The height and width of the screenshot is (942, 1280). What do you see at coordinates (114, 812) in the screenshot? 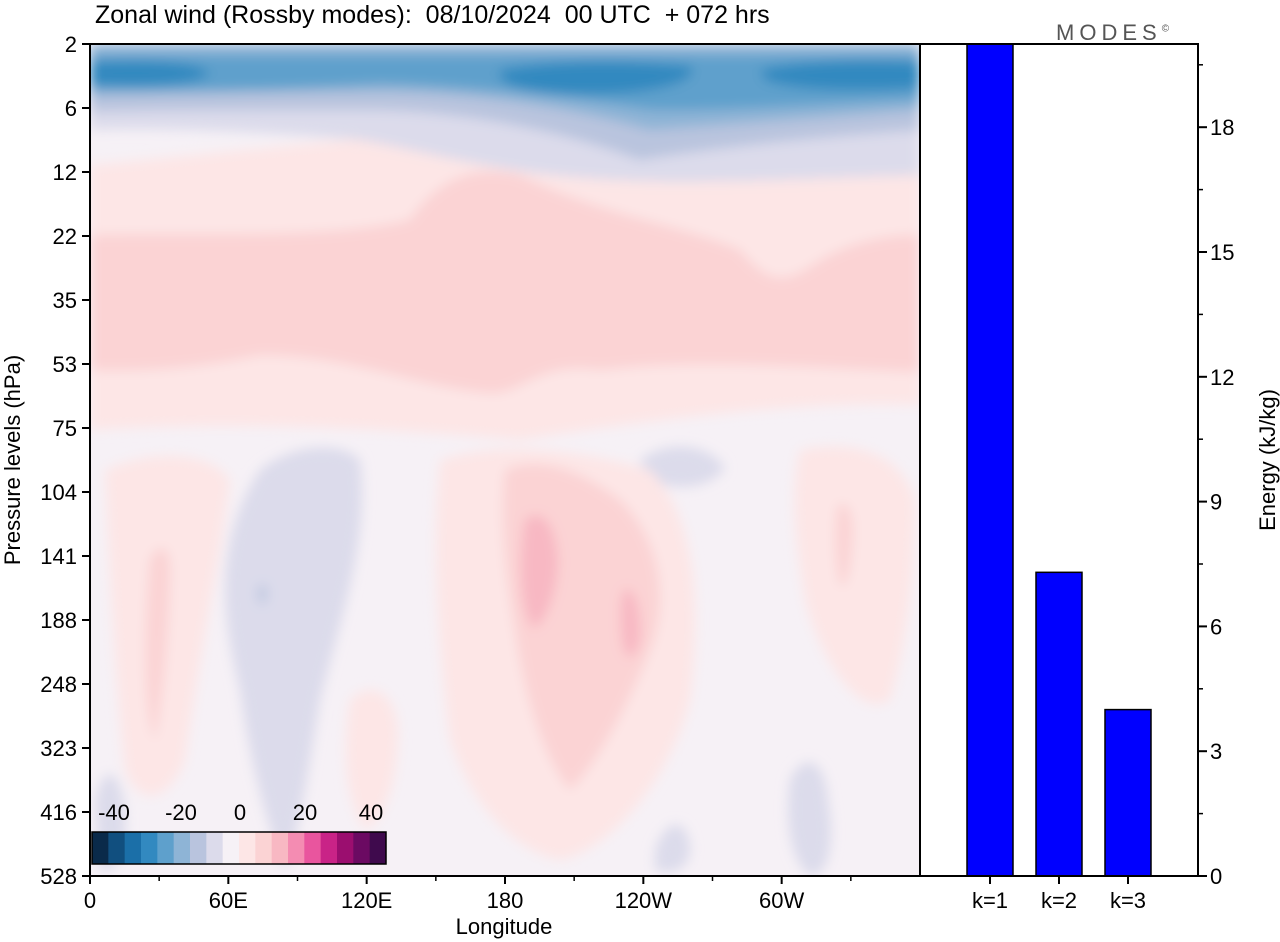
I see `colorbar-tick-label: -40` at bounding box center [114, 812].